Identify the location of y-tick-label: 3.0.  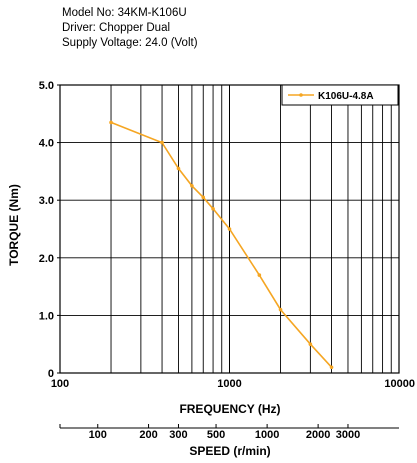
(46, 201).